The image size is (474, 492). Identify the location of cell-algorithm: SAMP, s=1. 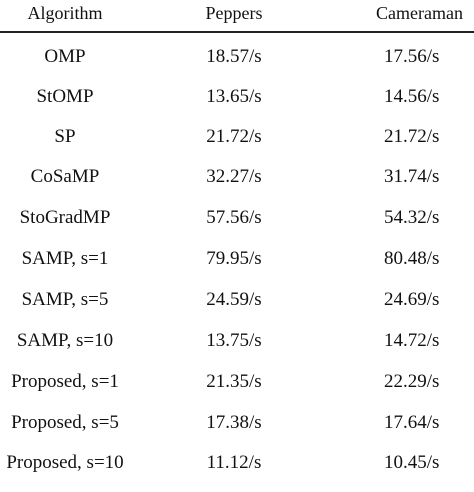
(65, 258).